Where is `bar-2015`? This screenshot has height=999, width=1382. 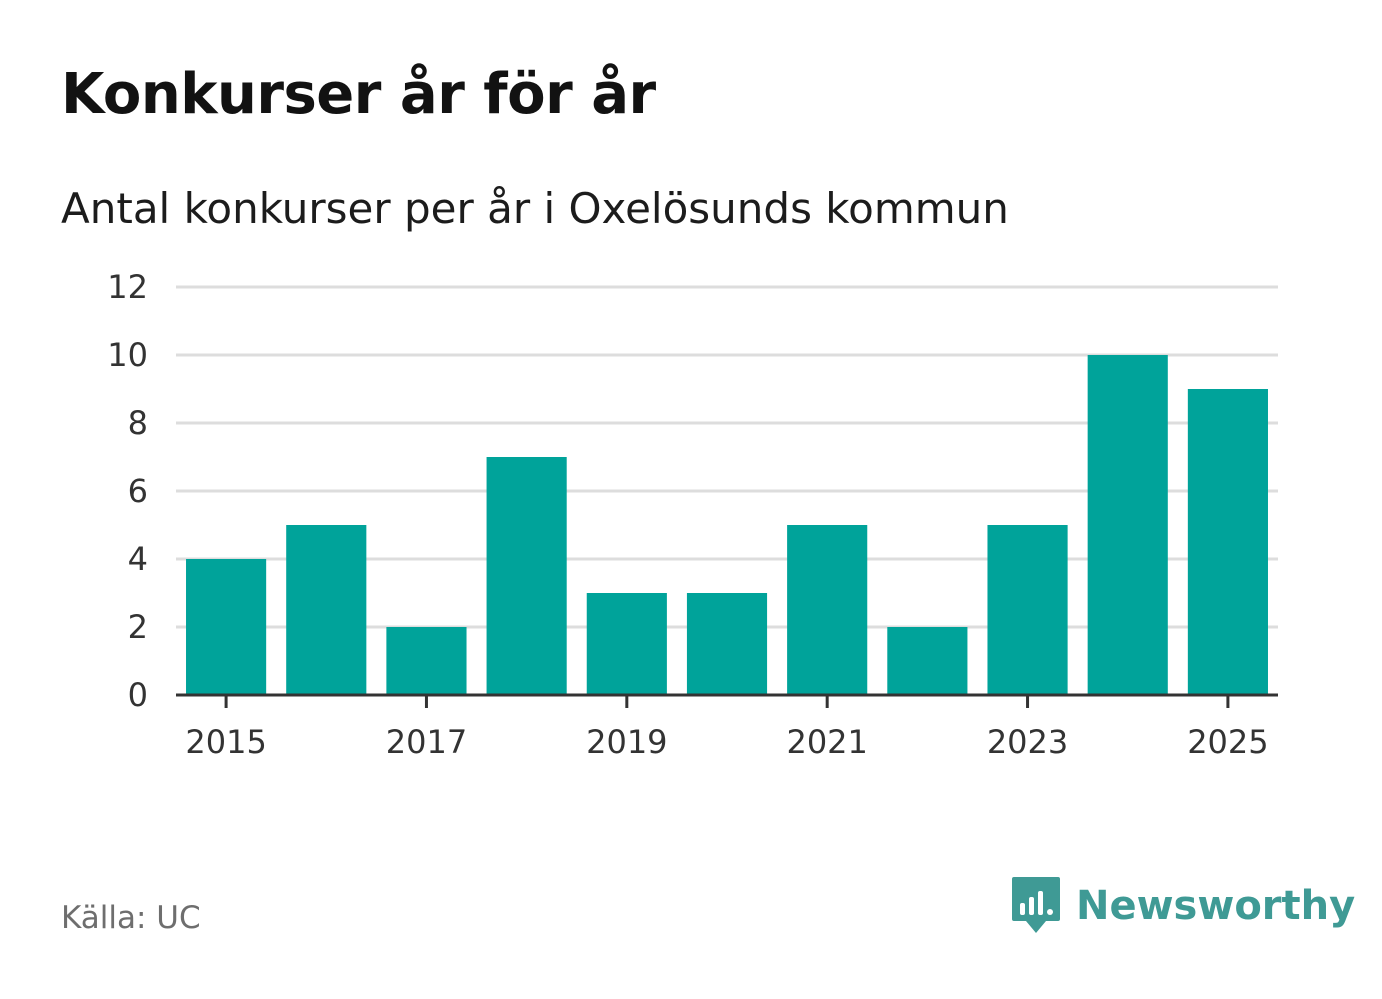
bar-2015 is located at coordinates (226, 627).